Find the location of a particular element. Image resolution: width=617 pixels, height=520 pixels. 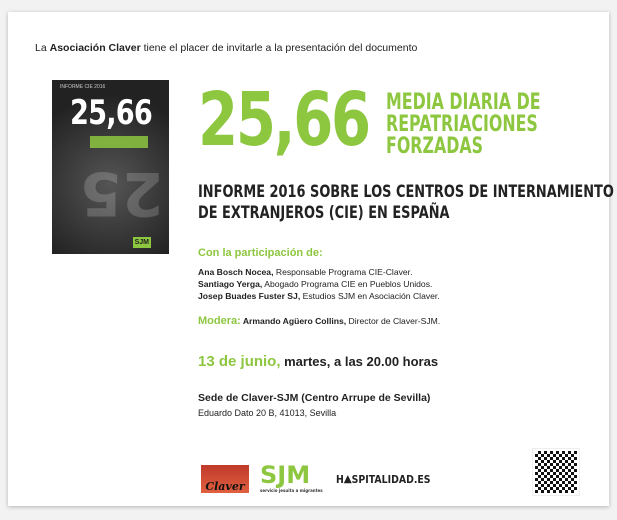

report-cover-image: INFORME CIE 2016 25,66 25 SJM is located at coordinates (110, 167).